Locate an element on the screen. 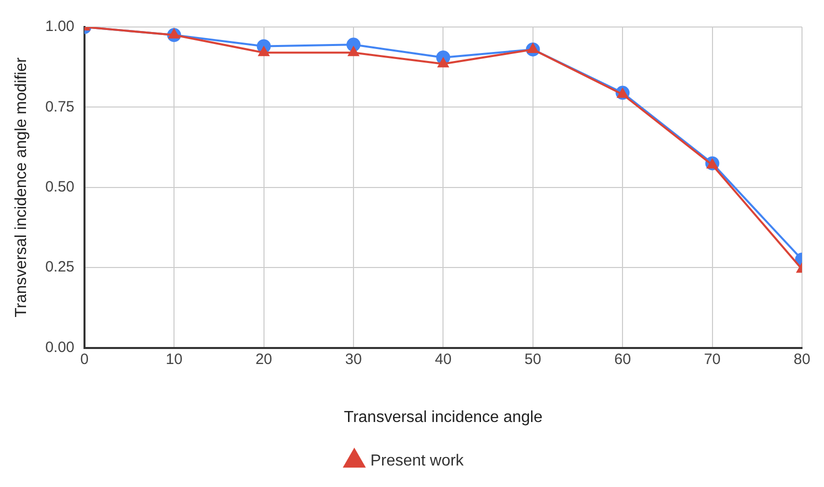  x-tick-label: 10 is located at coordinates (174, 359).